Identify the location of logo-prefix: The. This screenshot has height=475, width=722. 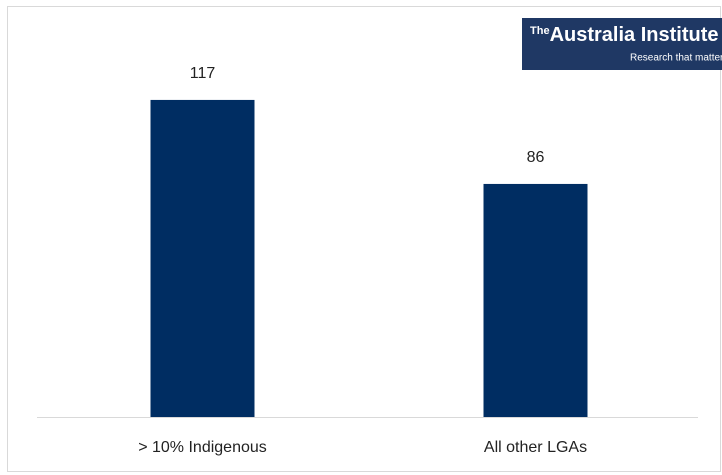
(540, 31).